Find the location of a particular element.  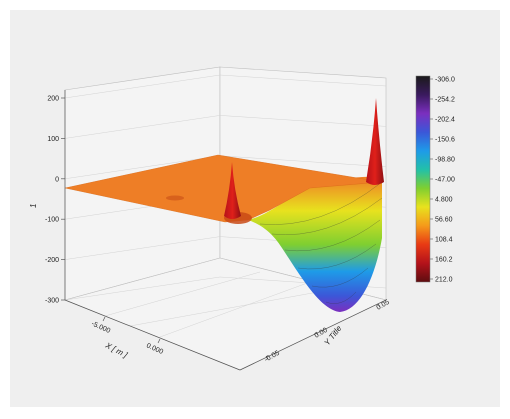

colorbar-label: -254.2 is located at coordinates (445, 100).